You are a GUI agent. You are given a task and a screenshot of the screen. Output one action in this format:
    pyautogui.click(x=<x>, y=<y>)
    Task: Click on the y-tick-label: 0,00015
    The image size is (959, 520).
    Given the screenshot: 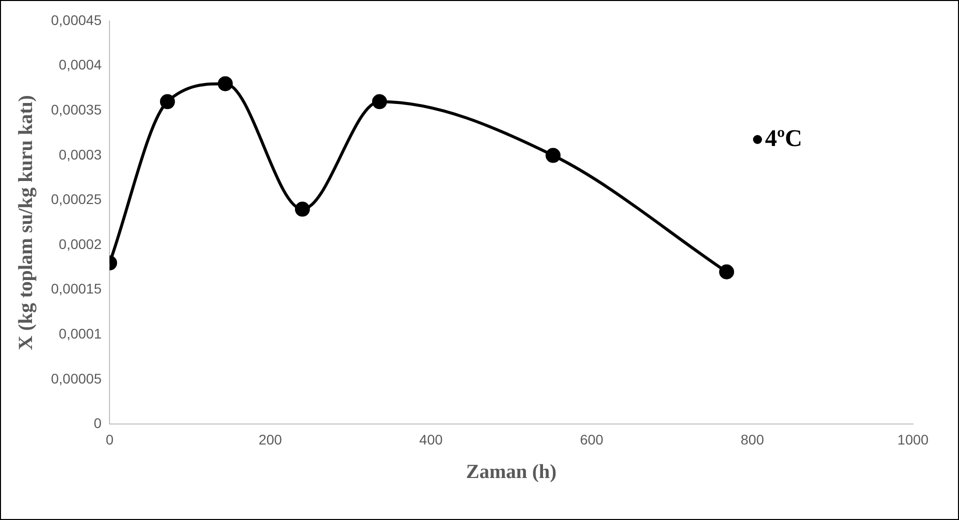 What is the action you would take?
    pyautogui.click(x=76, y=288)
    